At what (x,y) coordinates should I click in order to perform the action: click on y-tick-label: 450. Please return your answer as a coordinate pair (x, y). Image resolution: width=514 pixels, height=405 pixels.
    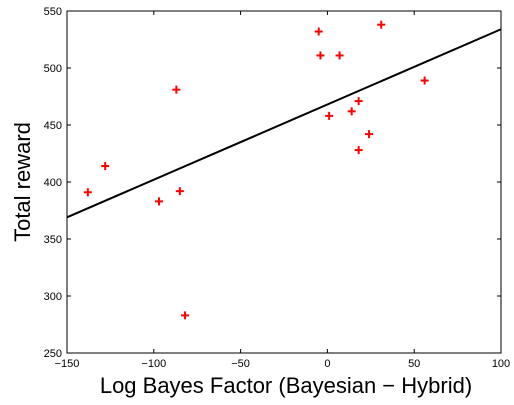
    Looking at the image, I should click on (53, 126).